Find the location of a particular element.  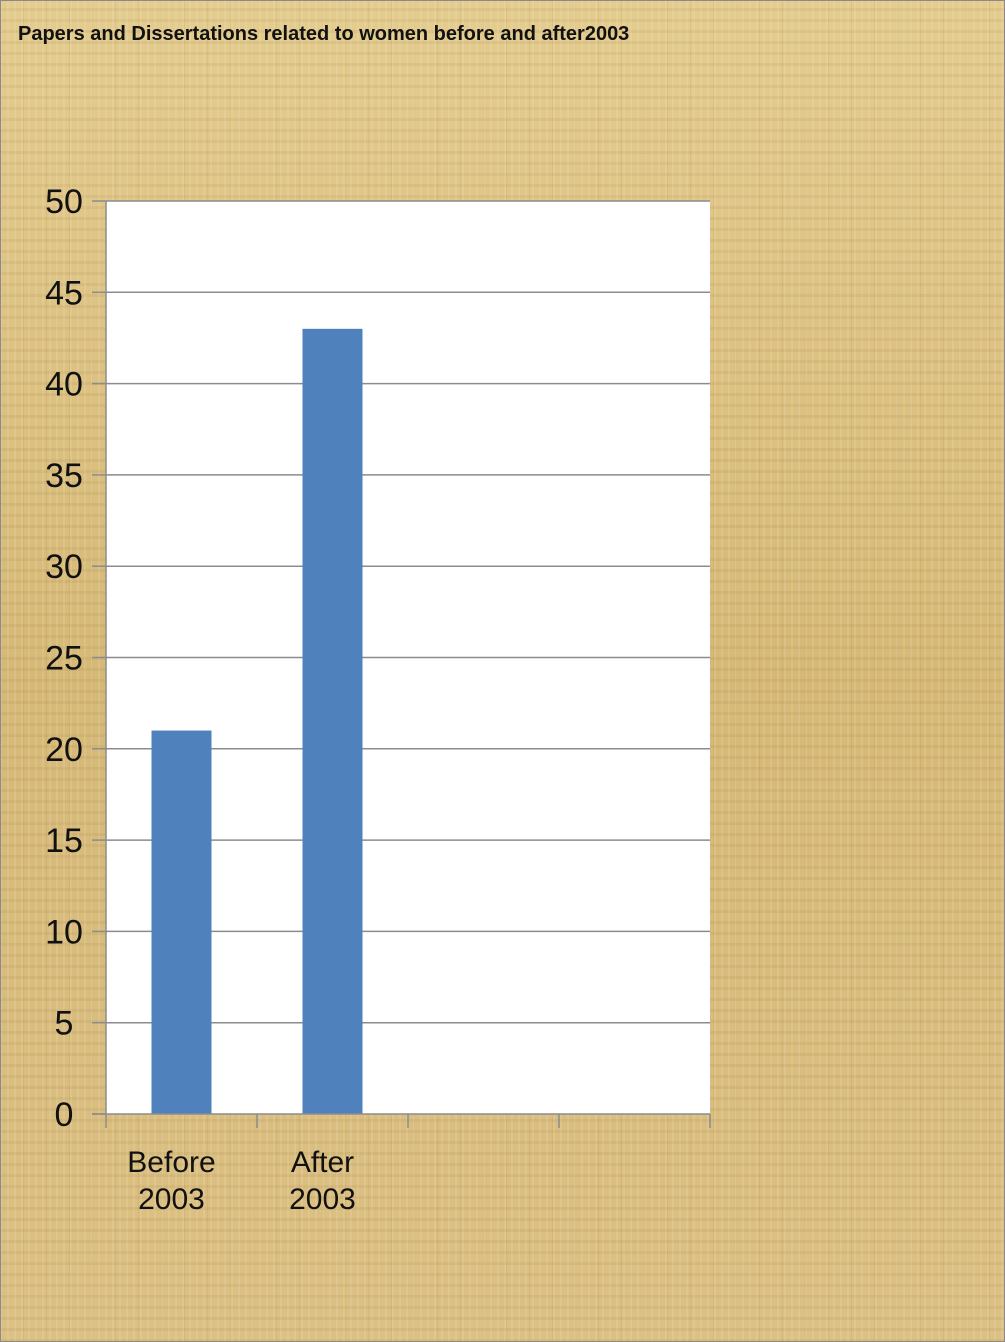

y-tick-label-25: 25 is located at coordinates (64, 659).